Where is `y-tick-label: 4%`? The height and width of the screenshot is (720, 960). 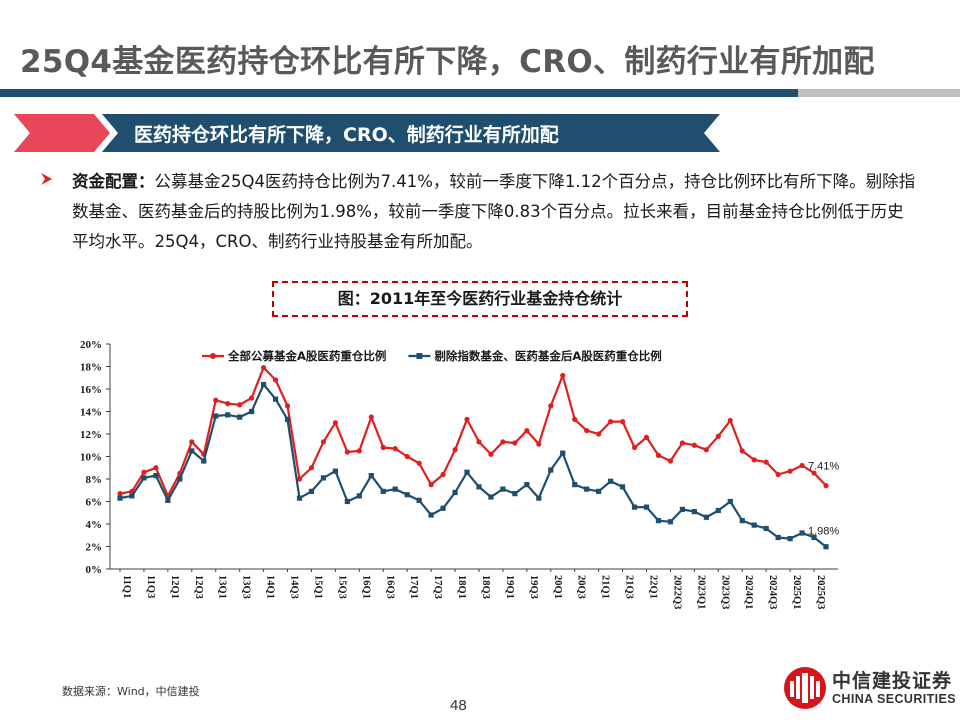 y-tick-label: 4% is located at coordinates (94, 525).